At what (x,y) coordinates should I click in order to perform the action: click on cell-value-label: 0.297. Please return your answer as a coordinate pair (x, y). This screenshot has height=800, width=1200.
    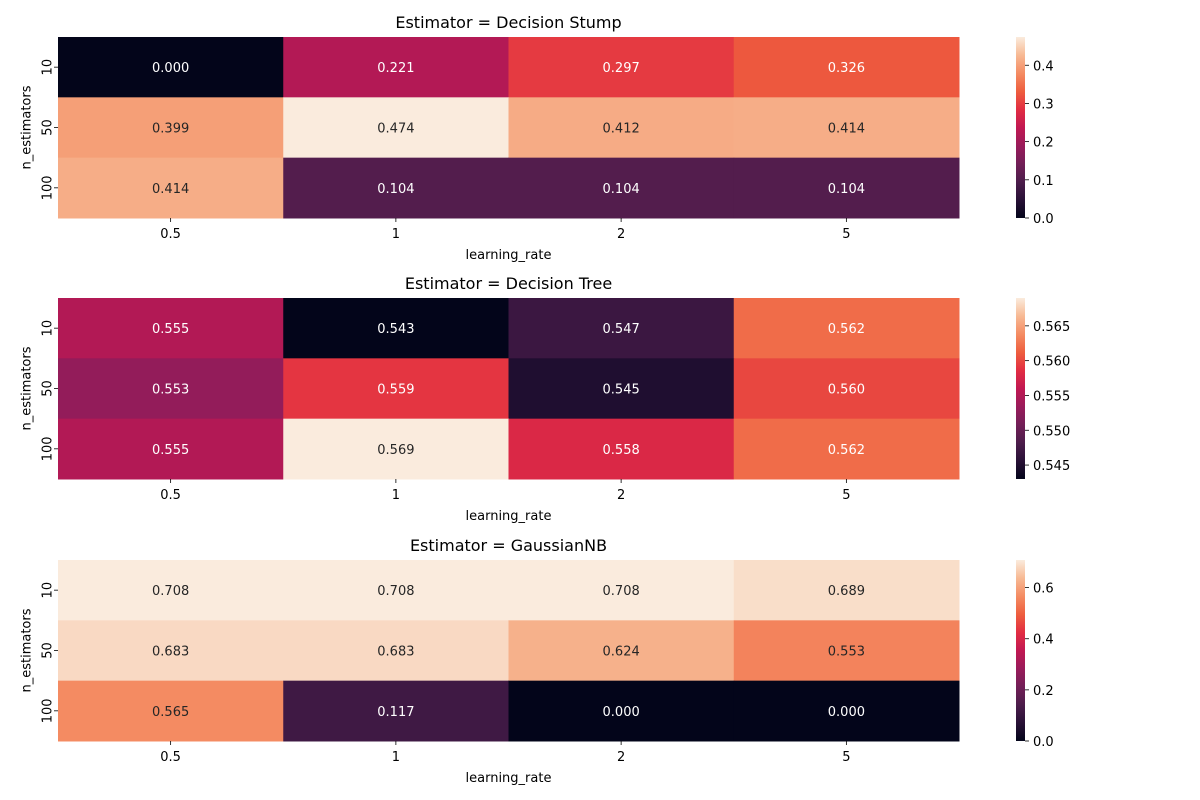
    Looking at the image, I should click on (621, 68).